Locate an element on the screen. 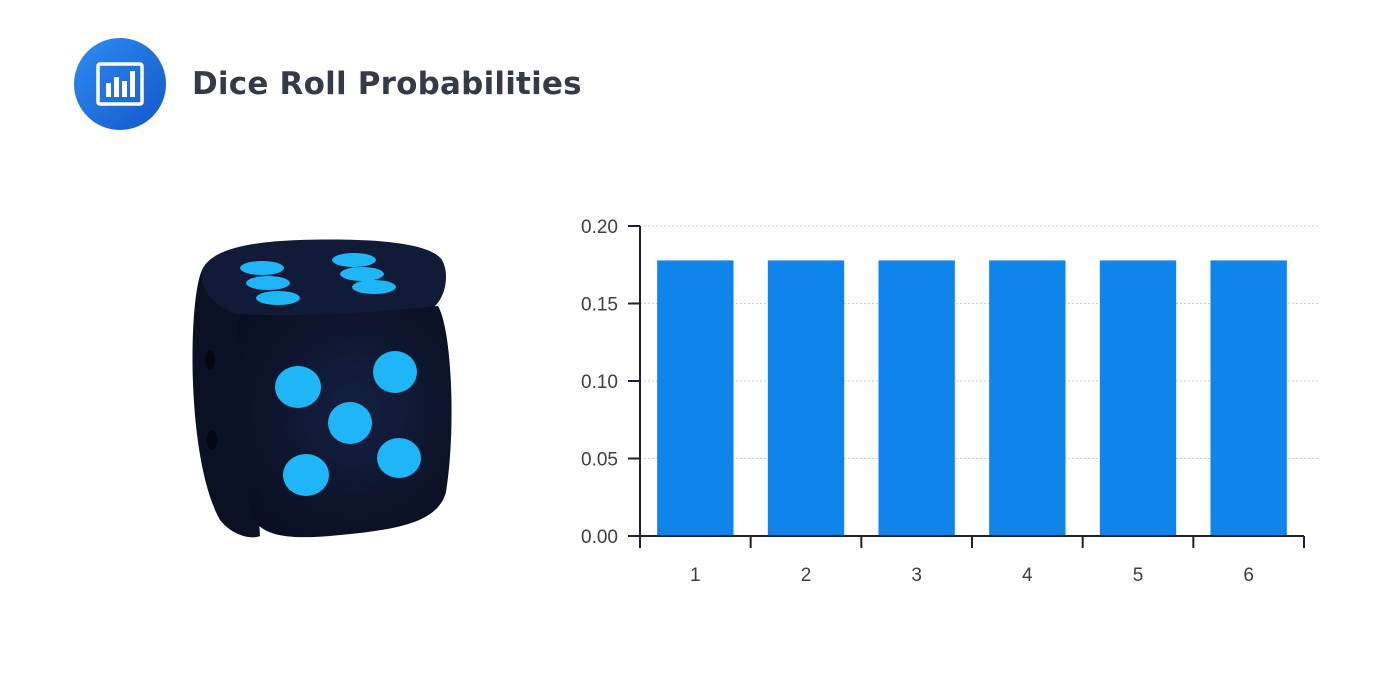 This screenshot has height=684, width=1400. x-tick-label: 2 is located at coordinates (806, 575).